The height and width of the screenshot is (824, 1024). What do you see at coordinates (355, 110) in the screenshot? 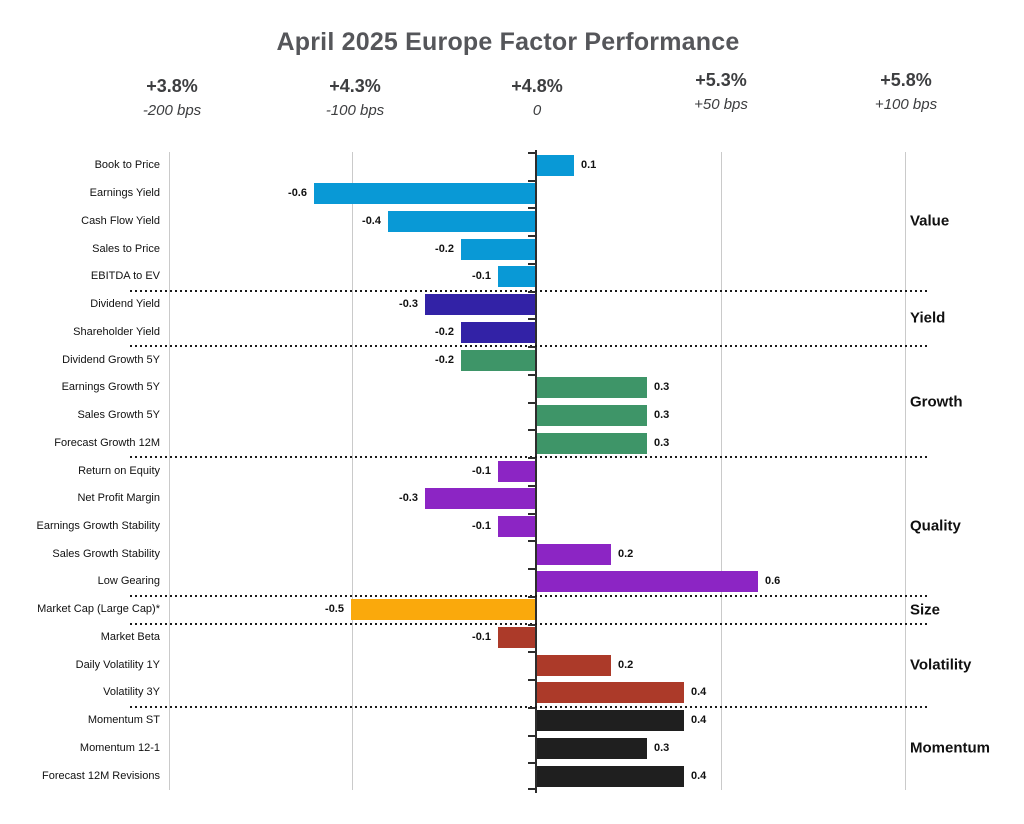
I see `axis-tick-bps: -100 bps` at bounding box center [355, 110].